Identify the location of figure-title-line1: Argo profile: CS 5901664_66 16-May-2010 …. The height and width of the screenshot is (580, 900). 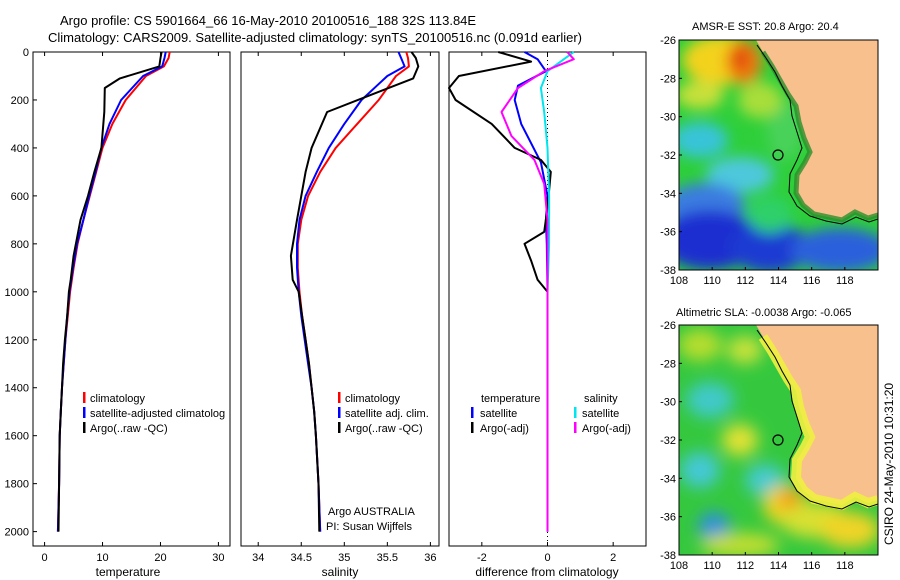
(268, 20).